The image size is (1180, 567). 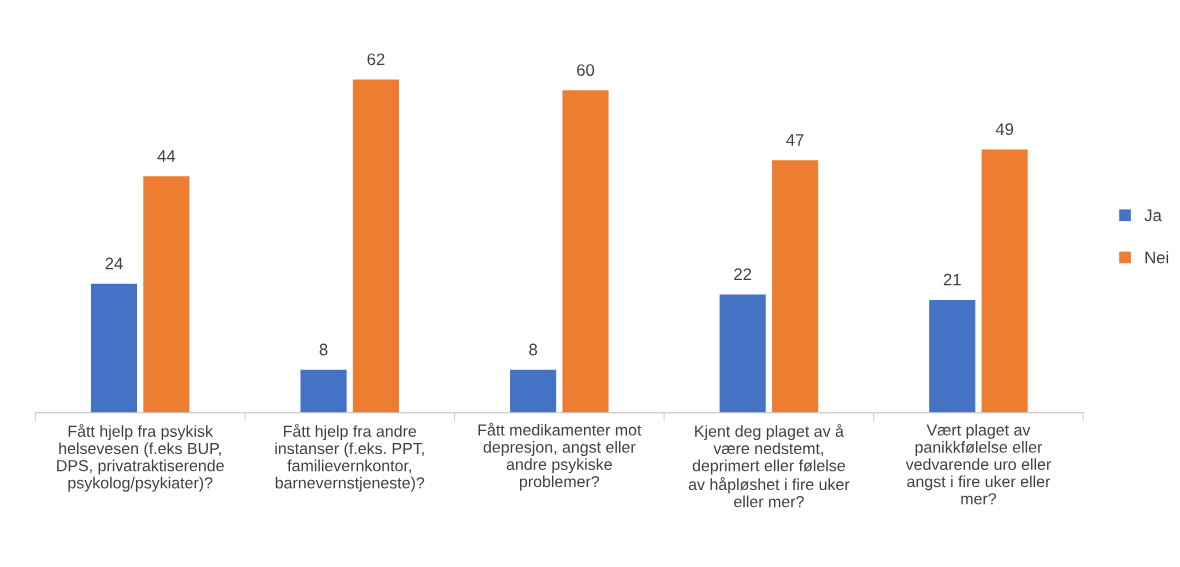 I want to click on data-label: 49, so click(x=1004, y=129).